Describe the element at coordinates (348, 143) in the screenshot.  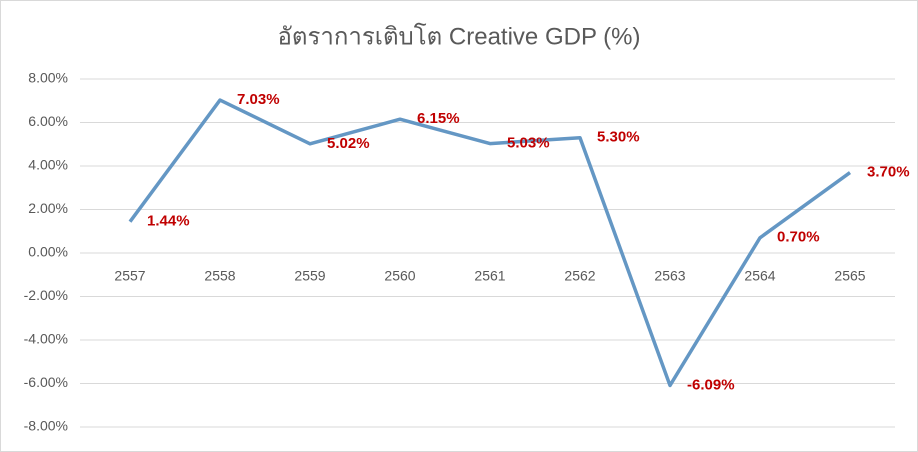
I see `data-label: 5.02%` at that location.